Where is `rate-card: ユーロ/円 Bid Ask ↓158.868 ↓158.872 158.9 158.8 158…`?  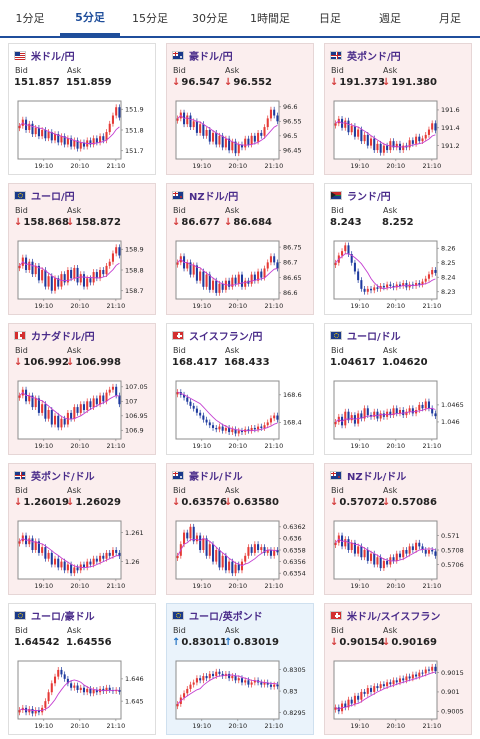
rate-card: ユーロ/円 Bid Ask ↓158.868 ↓158.872 158.9 158.8 158… is located at coordinates (82, 249).